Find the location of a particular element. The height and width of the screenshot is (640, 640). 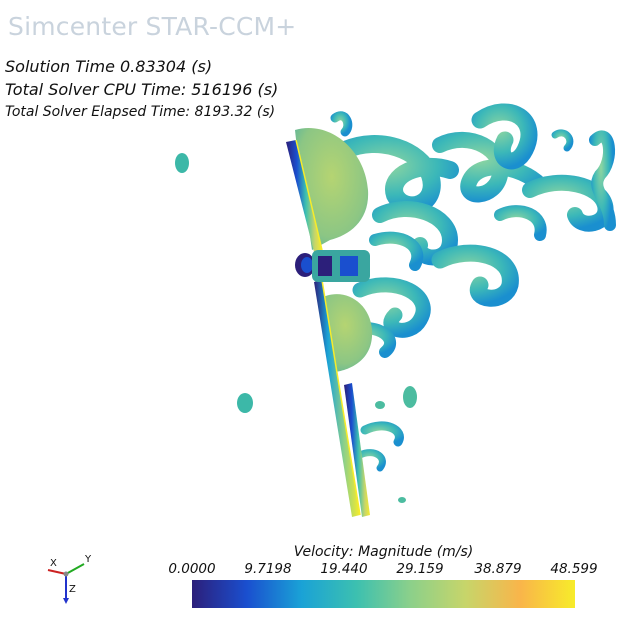

legend-title: Velocity: Magnitude (m/s) is located at coordinates (383, 552).